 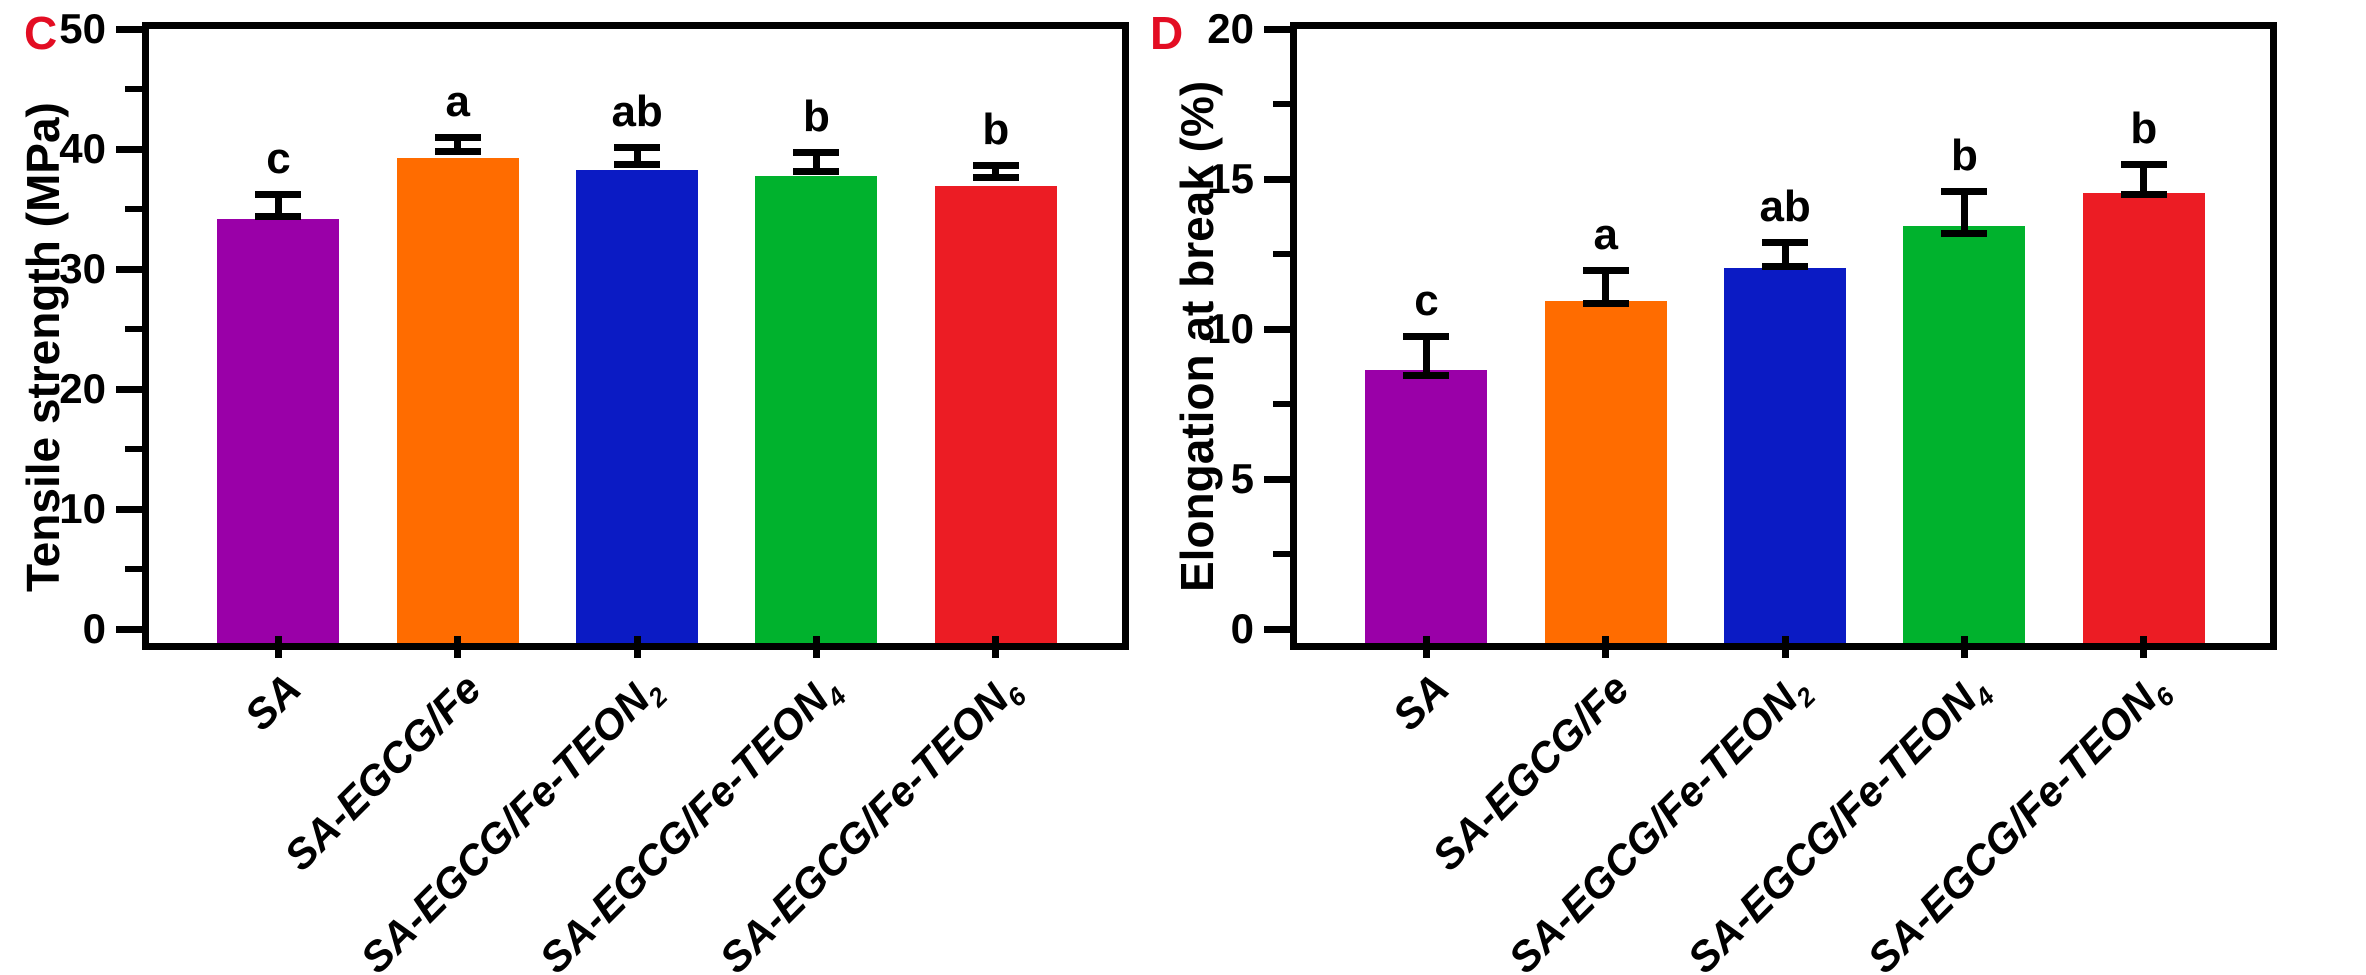 I want to click on y-tick-label: 5, so click(x=1242, y=478).